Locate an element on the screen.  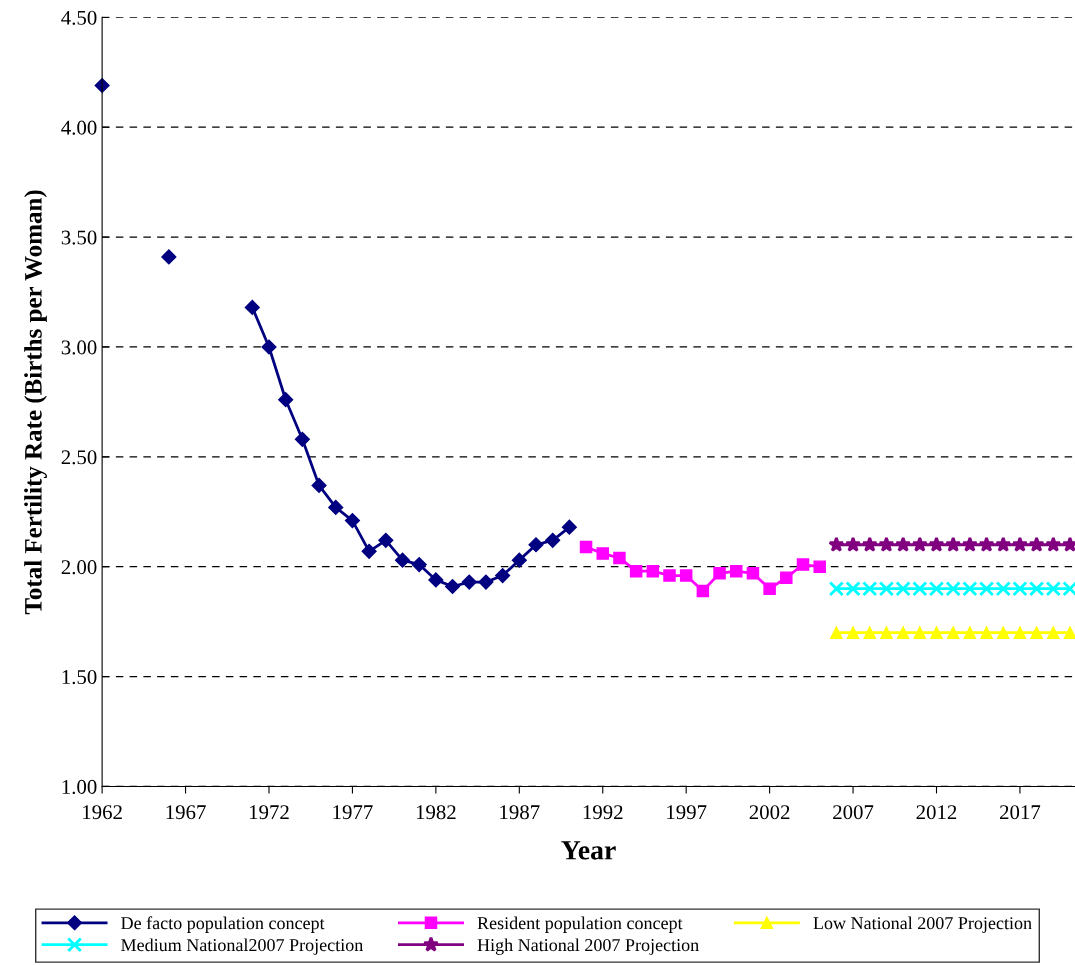
legend-label: Medium National2007 Projection is located at coordinates (242, 946).